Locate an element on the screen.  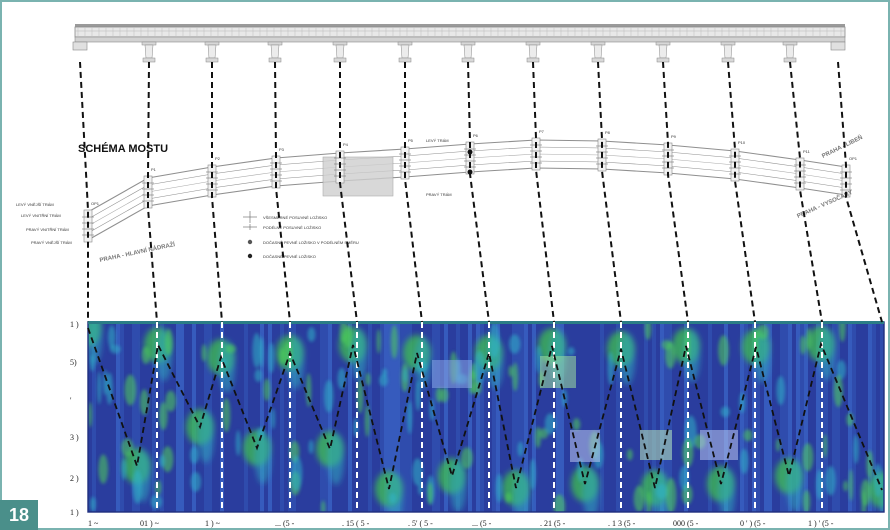
direction-top-right: PRAHA - LIBEŇ is located at coordinates (841, 146).